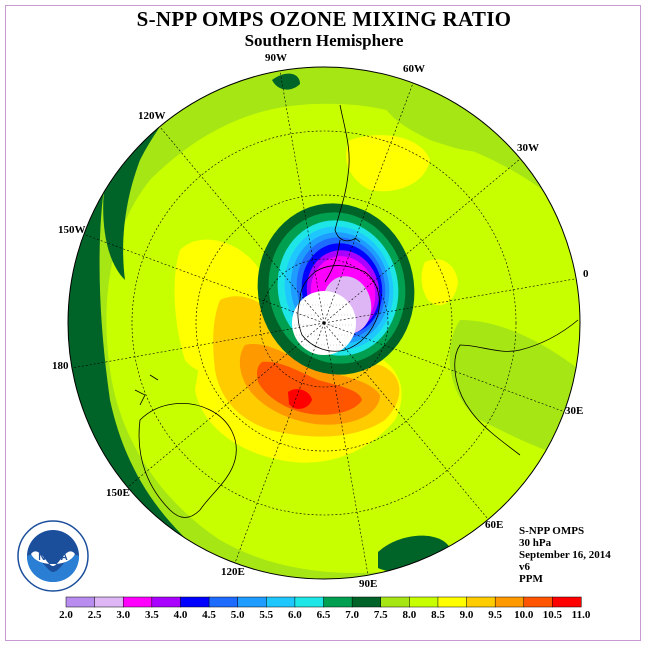 This screenshot has height=648, width=648. I want to click on noaa-logo-icon: NOAA, so click(53, 556).